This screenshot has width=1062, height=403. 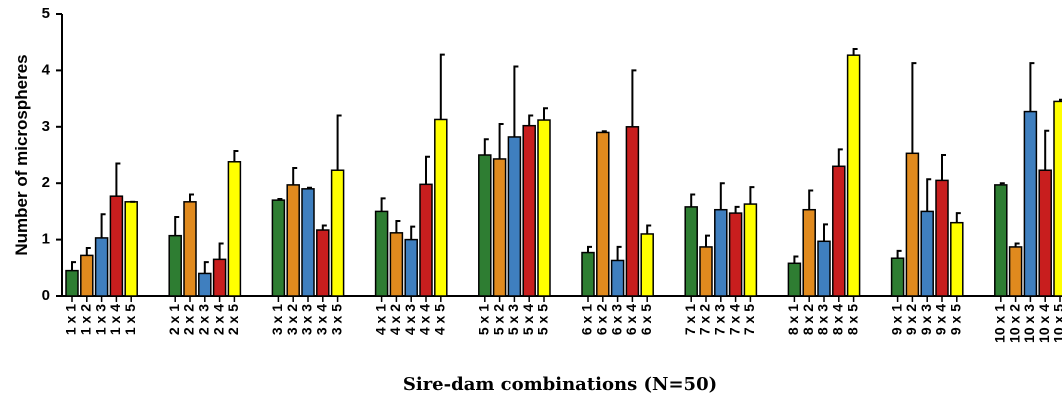 I want to click on x-tick-label: 2 x 2, so click(x=189, y=319).